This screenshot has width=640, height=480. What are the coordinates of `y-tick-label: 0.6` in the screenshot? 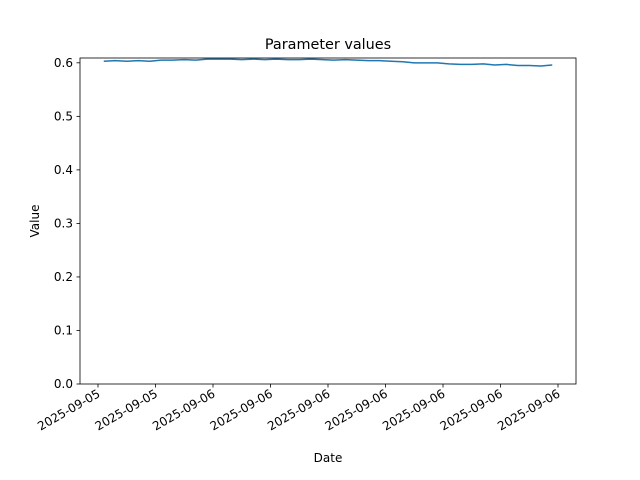 It's located at (63, 63).